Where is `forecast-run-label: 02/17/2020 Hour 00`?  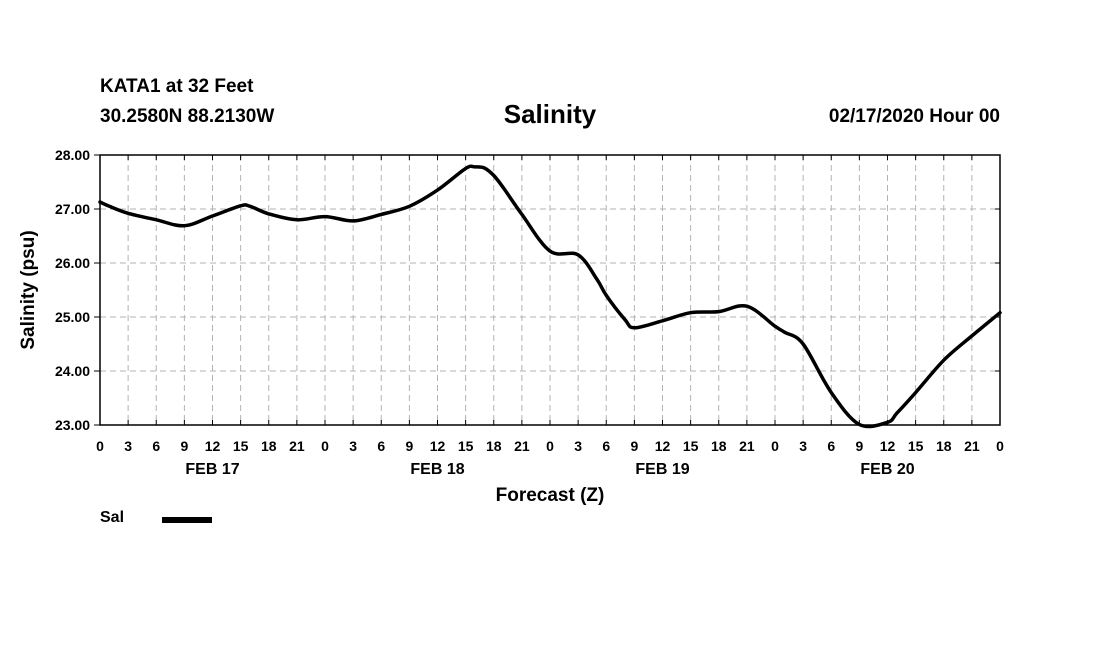
forecast-run-label: 02/17/2020 Hour 00 is located at coordinates (914, 116).